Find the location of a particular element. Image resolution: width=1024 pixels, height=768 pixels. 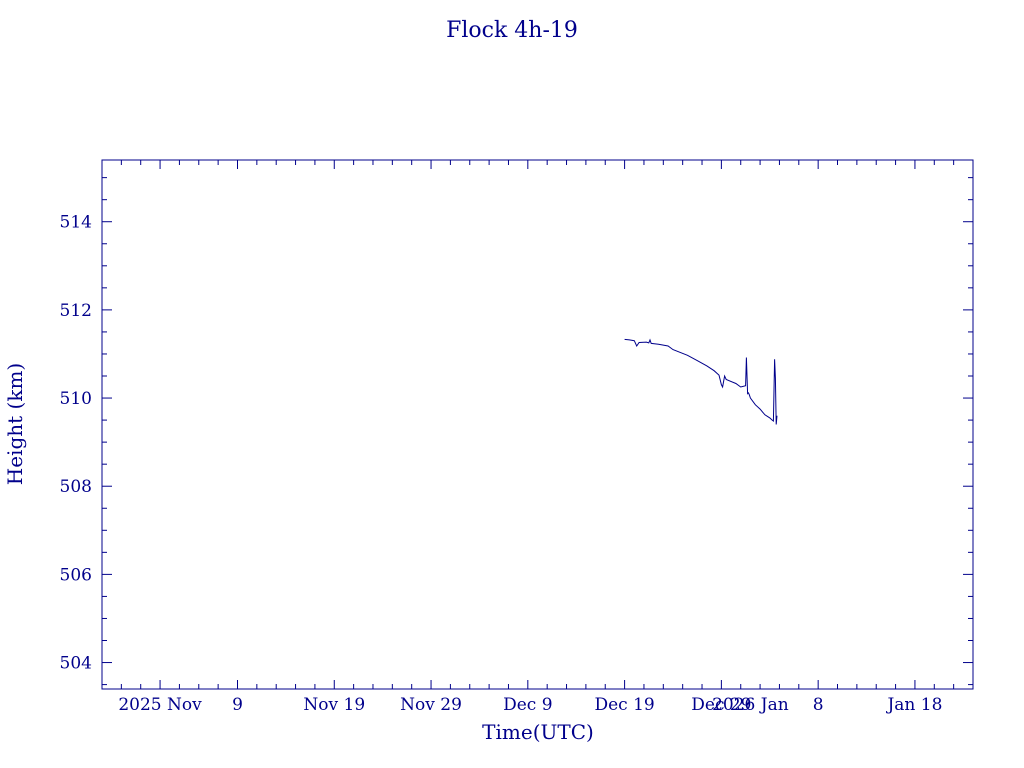

x-tick-label: Jan 18 is located at coordinates (913, 705).